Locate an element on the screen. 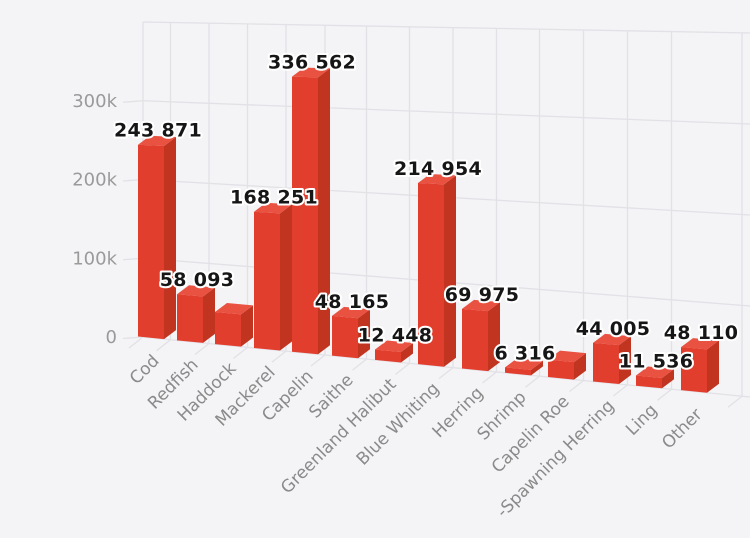 Image resolution: width=750 pixels, height=538 pixels. y-tick-label: 100k is located at coordinates (94, 258).